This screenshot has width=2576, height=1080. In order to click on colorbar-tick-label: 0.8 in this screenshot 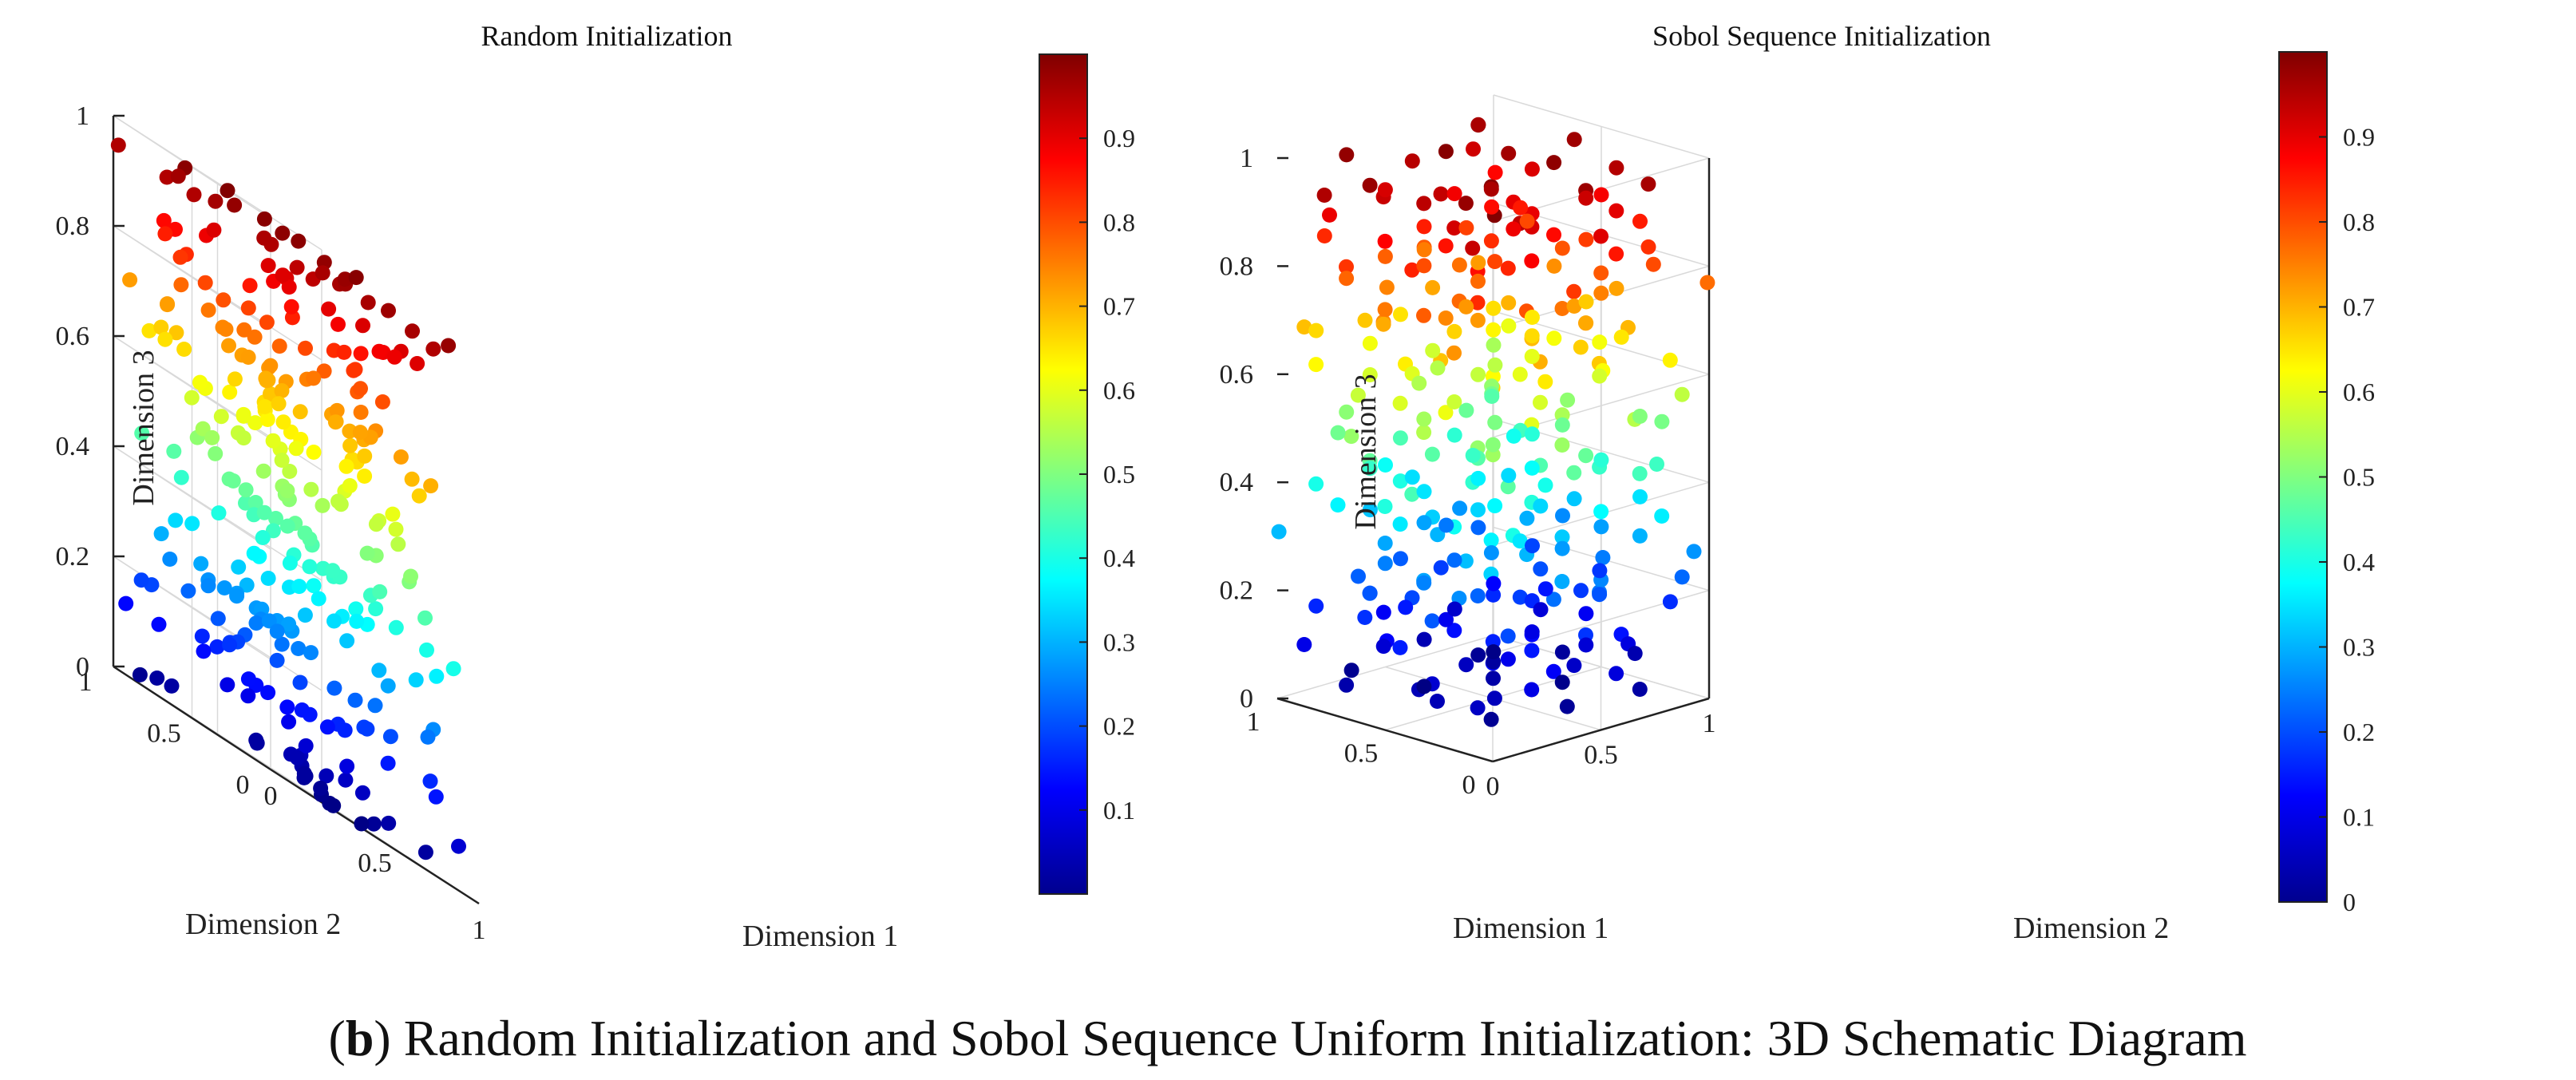, I will do `click(2359, 222)`.